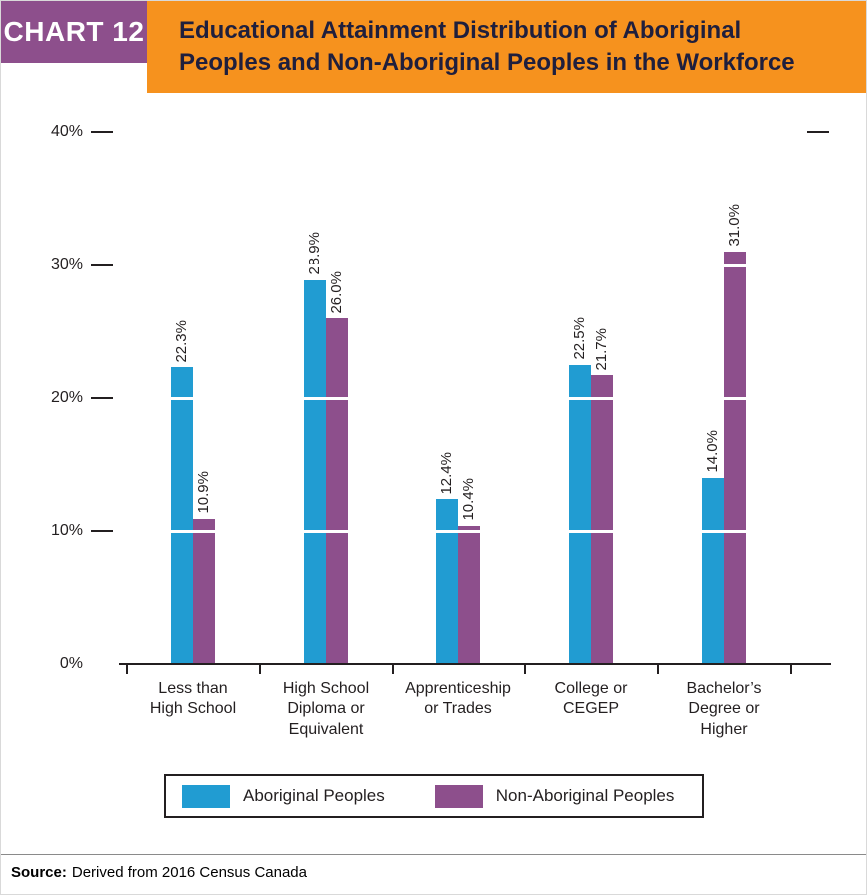 The width and height of the screenshot is (867, 895). What do you see at coordinates (314, 253) in the screenshot?
I see `bar-value-label: 28.9%` at bounding box center [314, 253].